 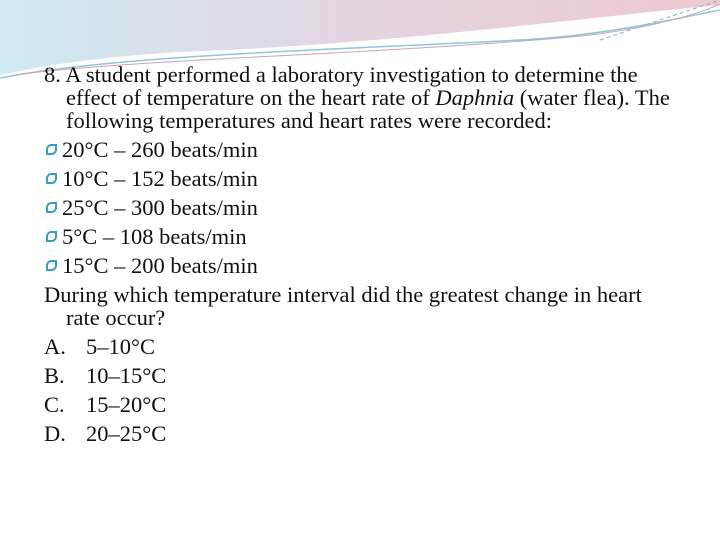 What do you see at coordinates (359, 433) in the screenshot?
I see `option: D. 20–25°C` at bounding box center [359, 433].